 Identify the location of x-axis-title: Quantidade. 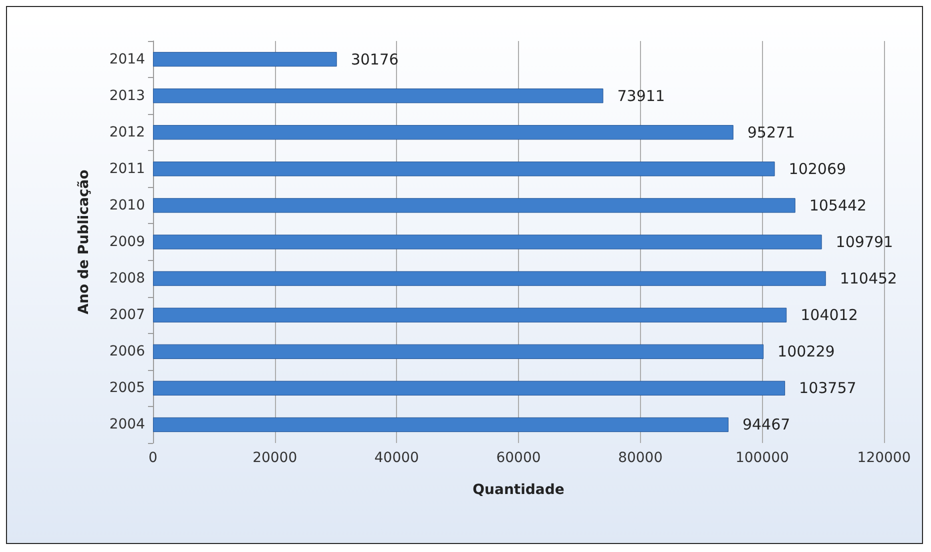
(518, 490).